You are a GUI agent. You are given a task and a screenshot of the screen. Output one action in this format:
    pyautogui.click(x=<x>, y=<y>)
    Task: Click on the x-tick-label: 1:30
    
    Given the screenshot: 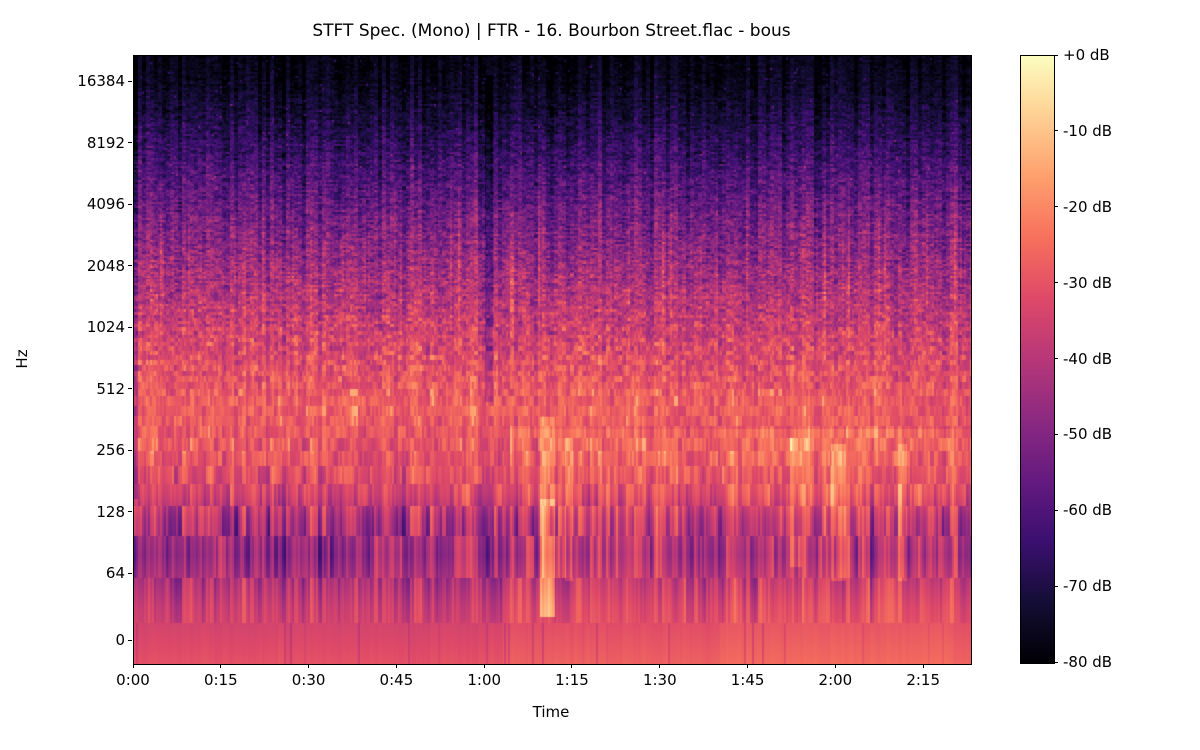 What is the action you would take?
    pyautogui.click(x=659, y=680)
    